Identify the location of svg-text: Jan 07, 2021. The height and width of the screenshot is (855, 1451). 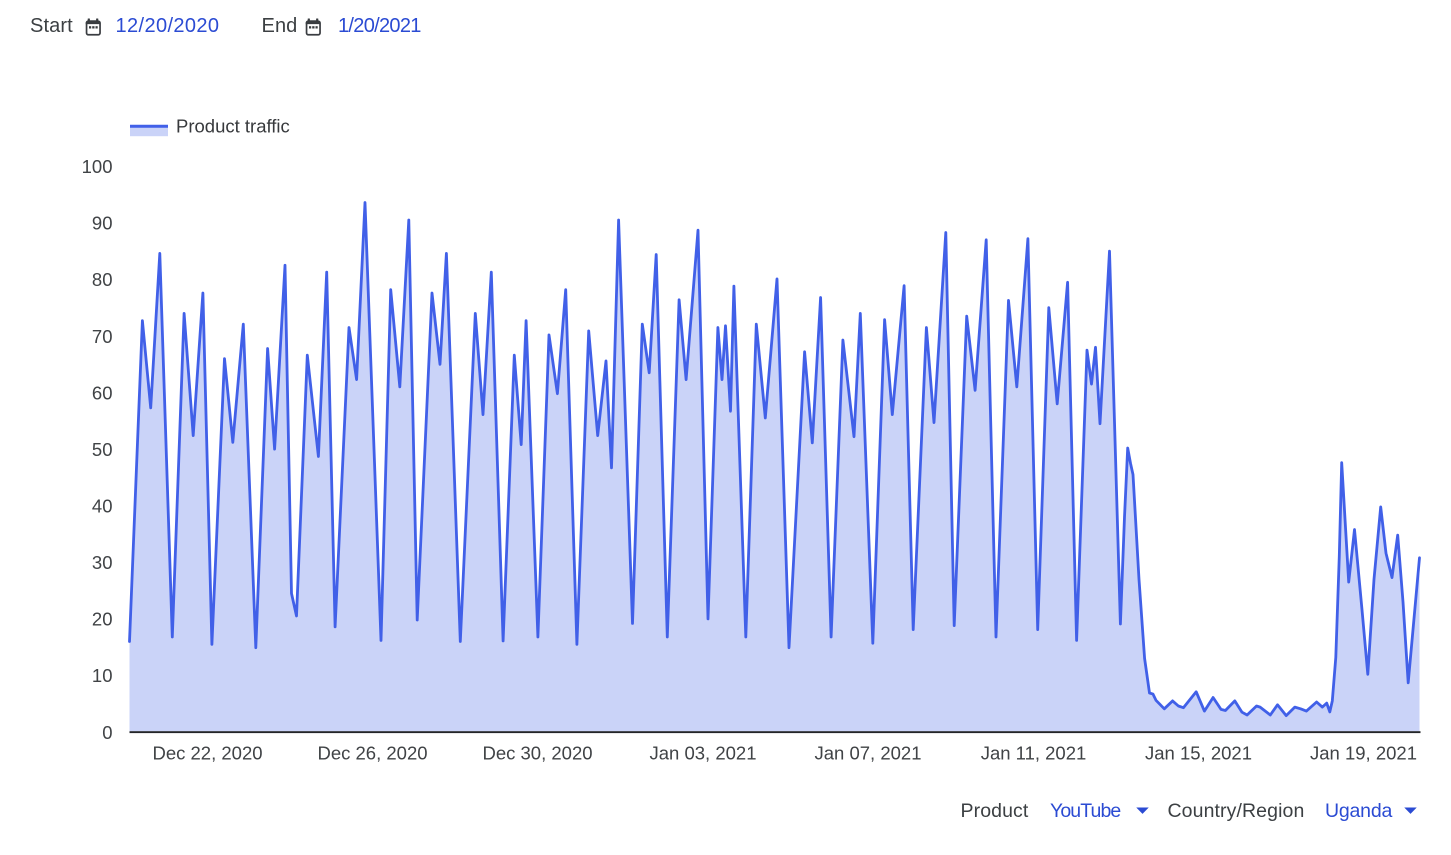
(868, 753).